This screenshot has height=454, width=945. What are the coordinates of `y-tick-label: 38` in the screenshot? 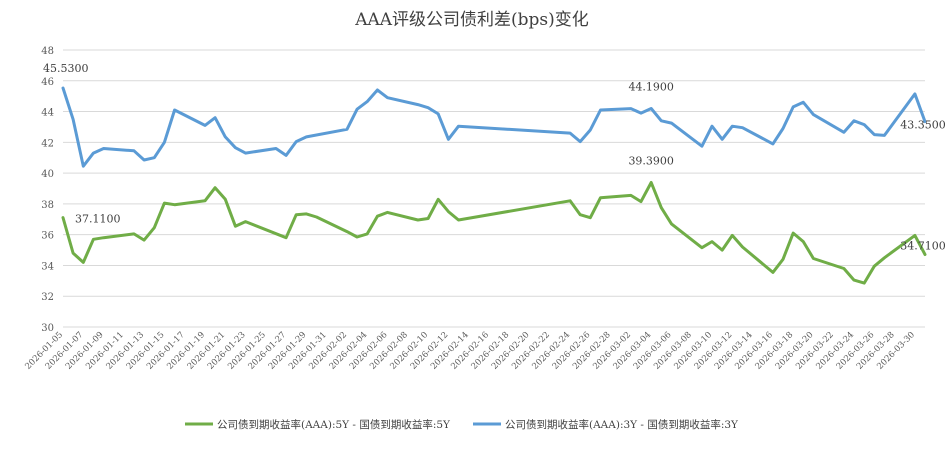 It's located at (47, 205).